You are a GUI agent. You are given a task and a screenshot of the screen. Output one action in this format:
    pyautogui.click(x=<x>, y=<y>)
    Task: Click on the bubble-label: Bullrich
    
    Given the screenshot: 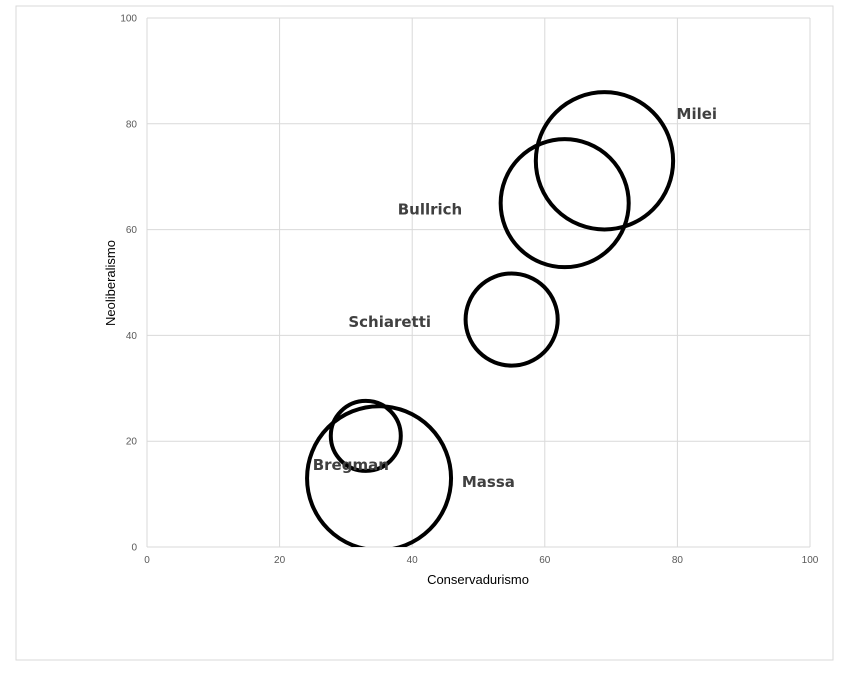 What is the action you would take?
    pyautogui.click(x=430, y=210)
    